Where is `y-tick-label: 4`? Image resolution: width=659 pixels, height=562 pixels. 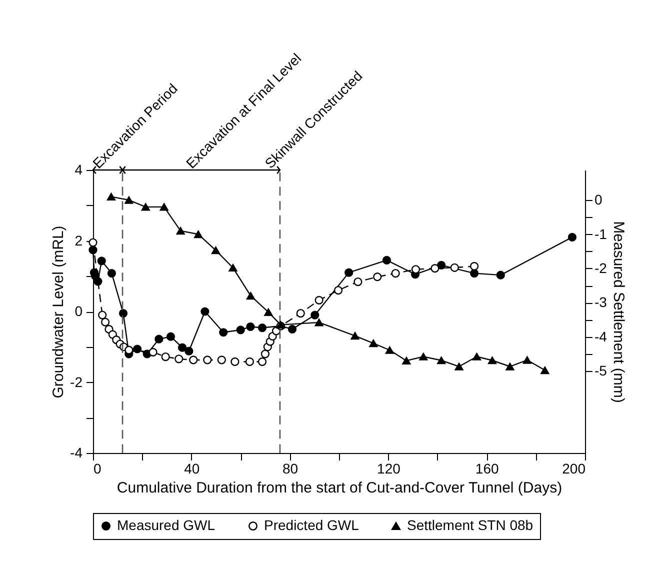 y-tick-label: 4 is located at coordinates (78, 170).